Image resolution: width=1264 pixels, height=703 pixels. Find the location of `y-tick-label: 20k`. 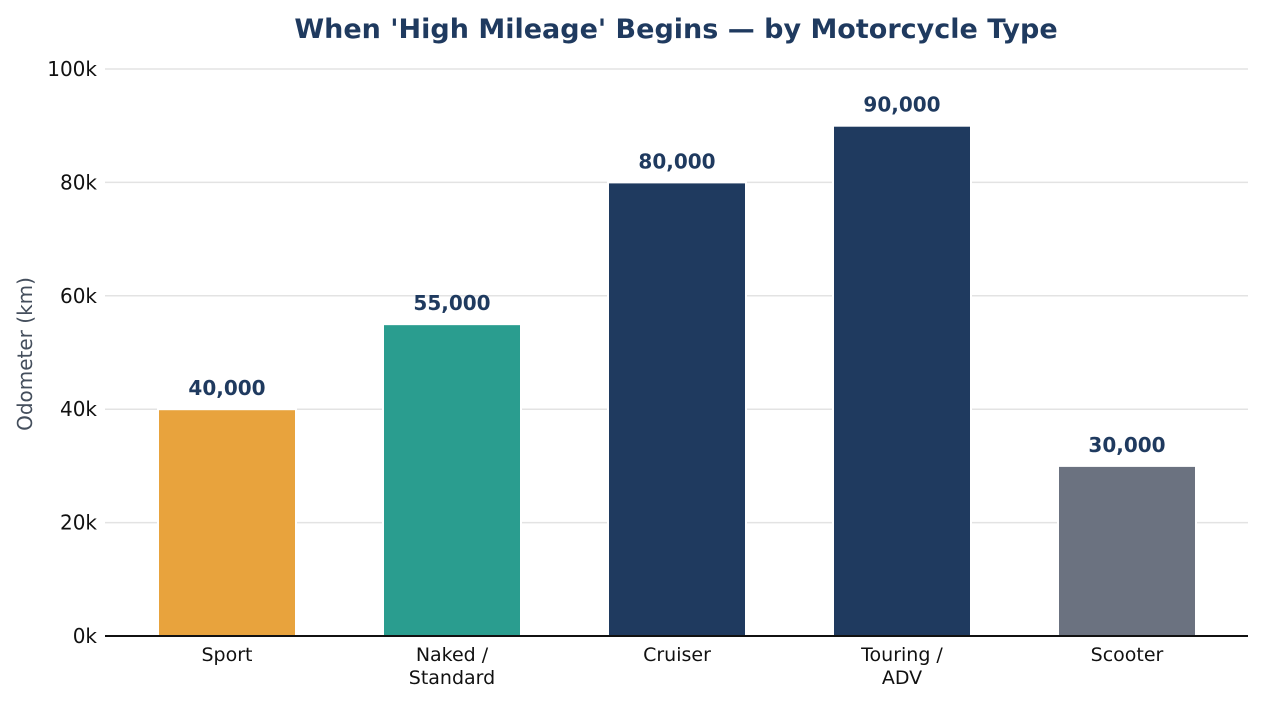

y-tick-label: 20k is located at coordinates (78, 523).